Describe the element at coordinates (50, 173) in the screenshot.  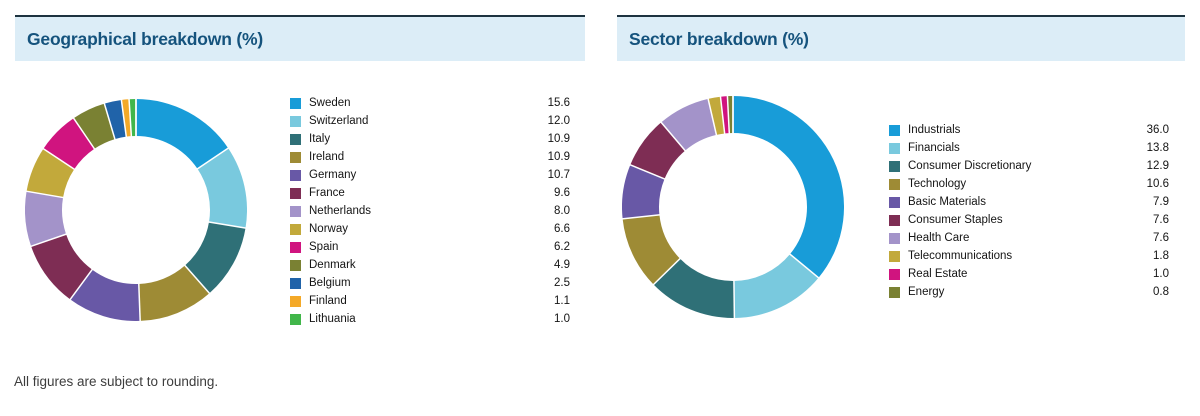
I see `donut-slice-norway` at that location.